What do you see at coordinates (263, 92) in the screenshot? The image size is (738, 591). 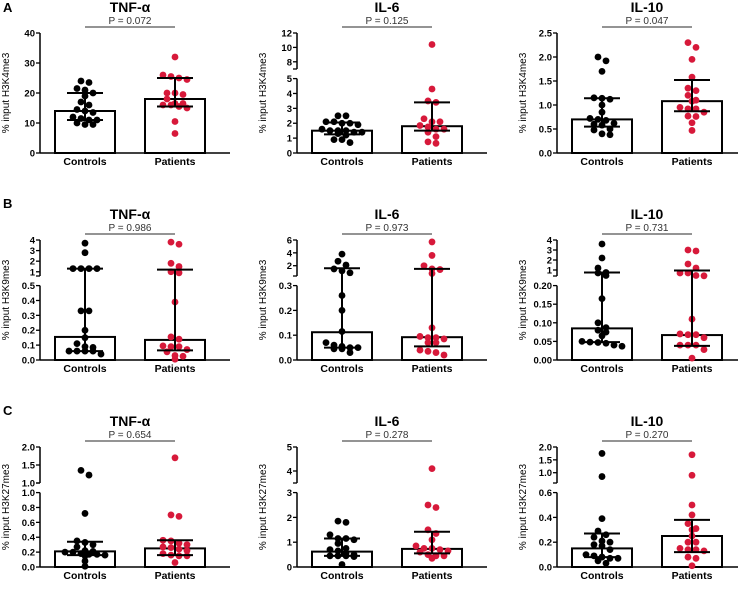 I see `y-axis-label: % input H3K4me3` at bounding box center [263, 92].